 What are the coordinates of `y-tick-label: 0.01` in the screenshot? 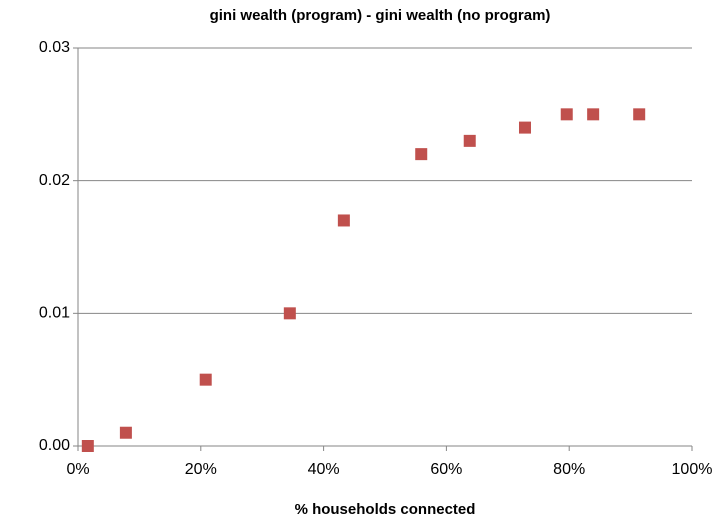 It's located at (54, 313).